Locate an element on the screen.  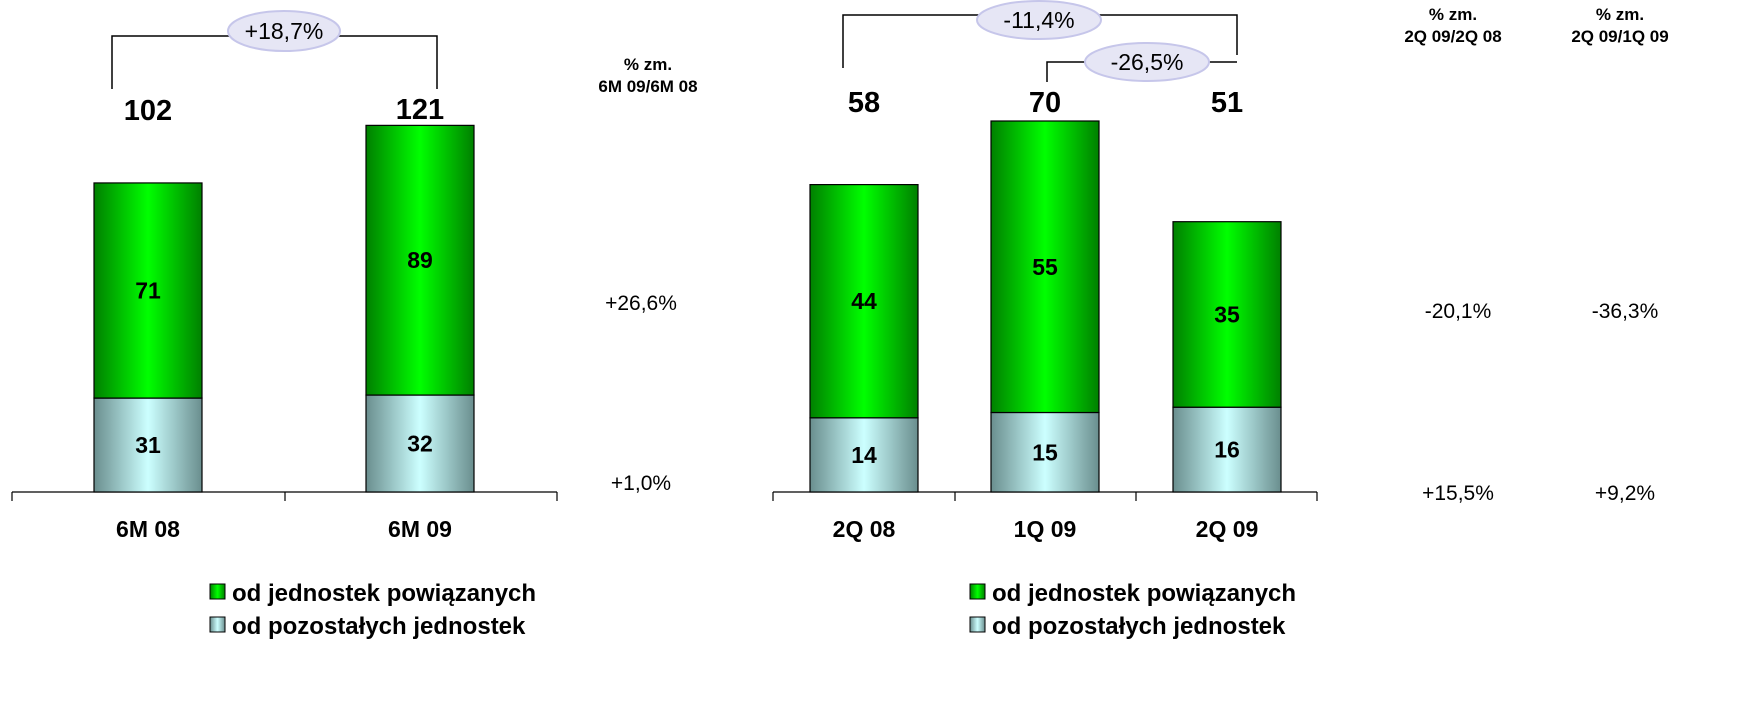
total-label-0: 58 is located at coordinates (864, 103).